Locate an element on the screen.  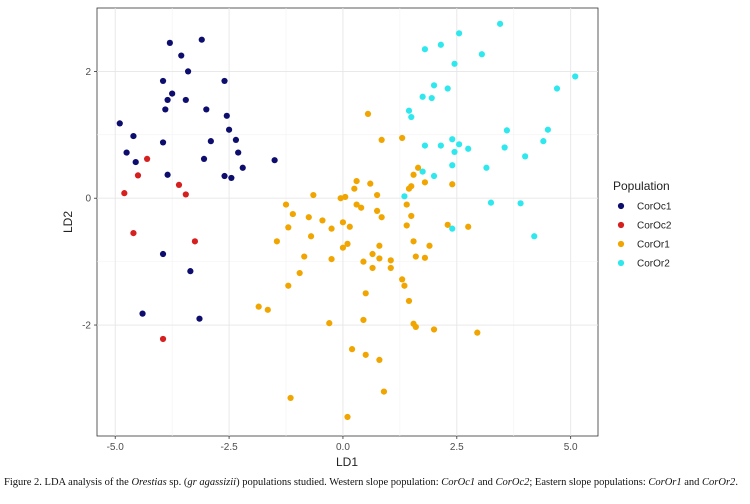
legend-item-coroc1: CorOc1 is located at coordinates (644, 207).